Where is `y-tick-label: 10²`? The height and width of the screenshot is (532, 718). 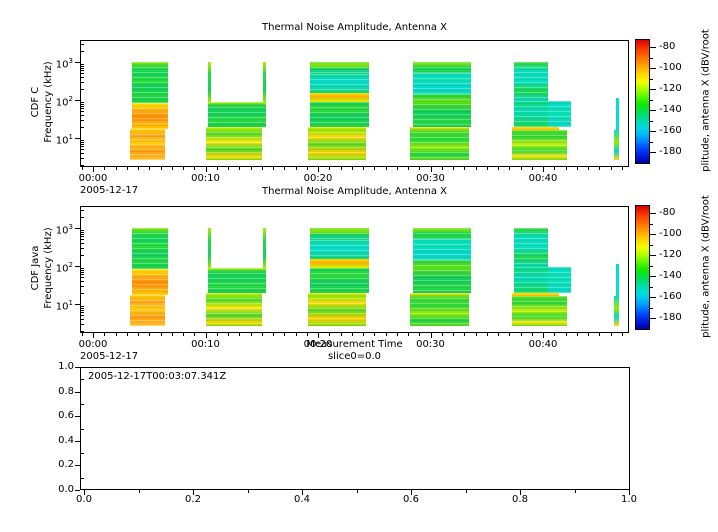 y-tick-label: 10² is located at coordinates (64, 268).